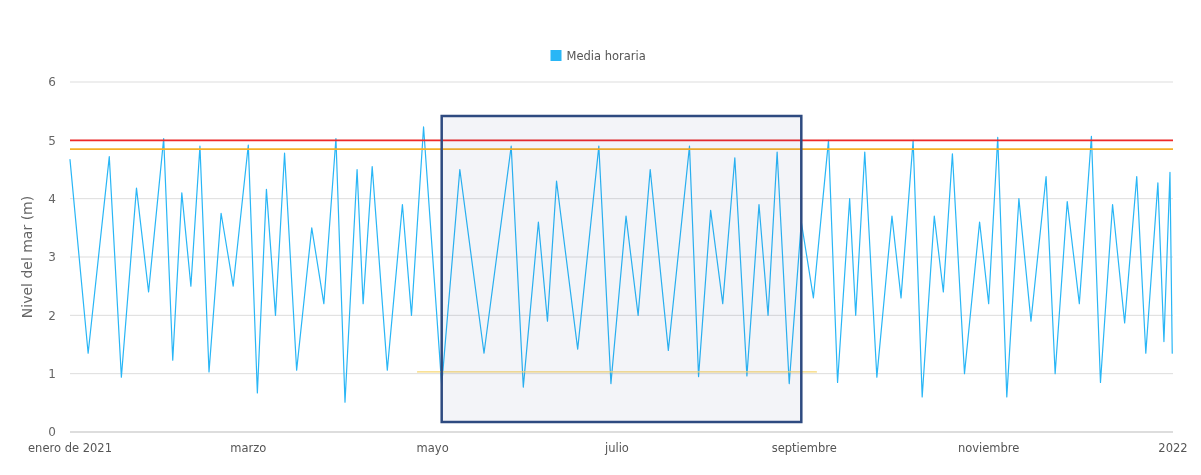 The height and width of the screenshot is (475, 1201). I want to click on y-tick-label: 5, so click(52, 140).